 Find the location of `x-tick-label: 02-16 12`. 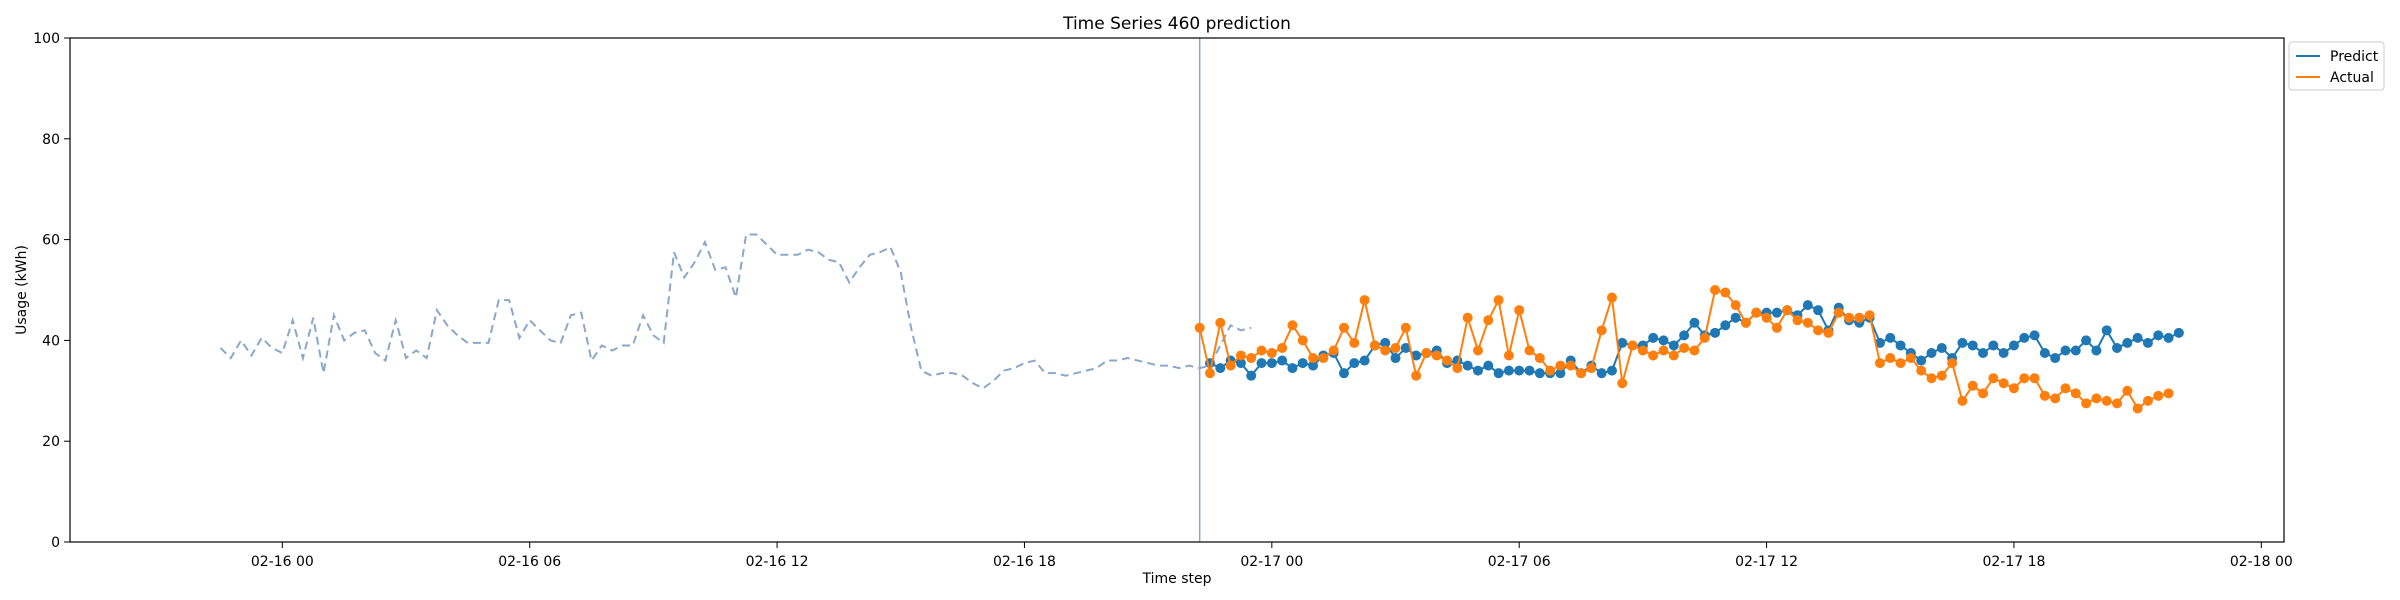

x-tick-label: 02-16 12 is located at coordinates (777, 562).